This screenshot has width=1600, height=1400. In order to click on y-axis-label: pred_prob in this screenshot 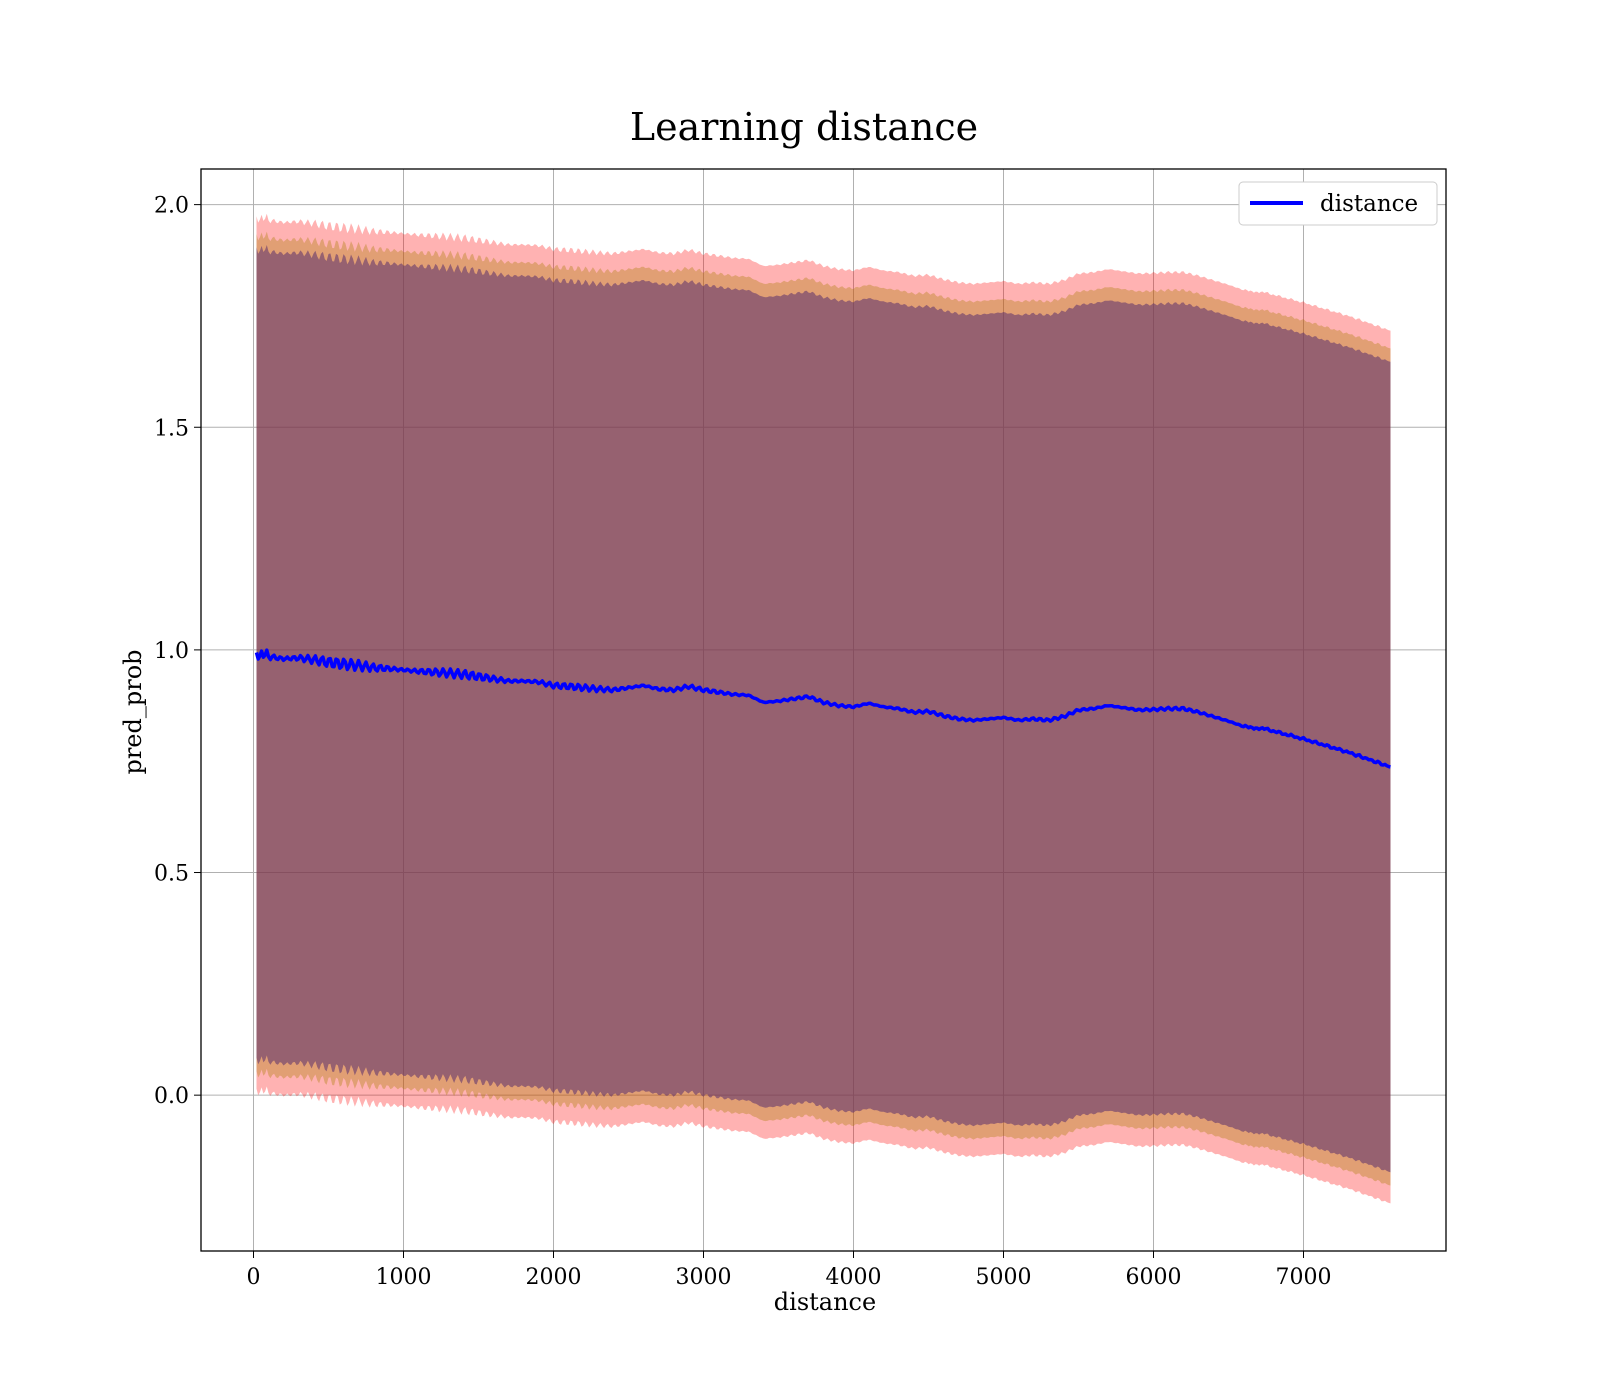, I will do `click(133, 711)`.